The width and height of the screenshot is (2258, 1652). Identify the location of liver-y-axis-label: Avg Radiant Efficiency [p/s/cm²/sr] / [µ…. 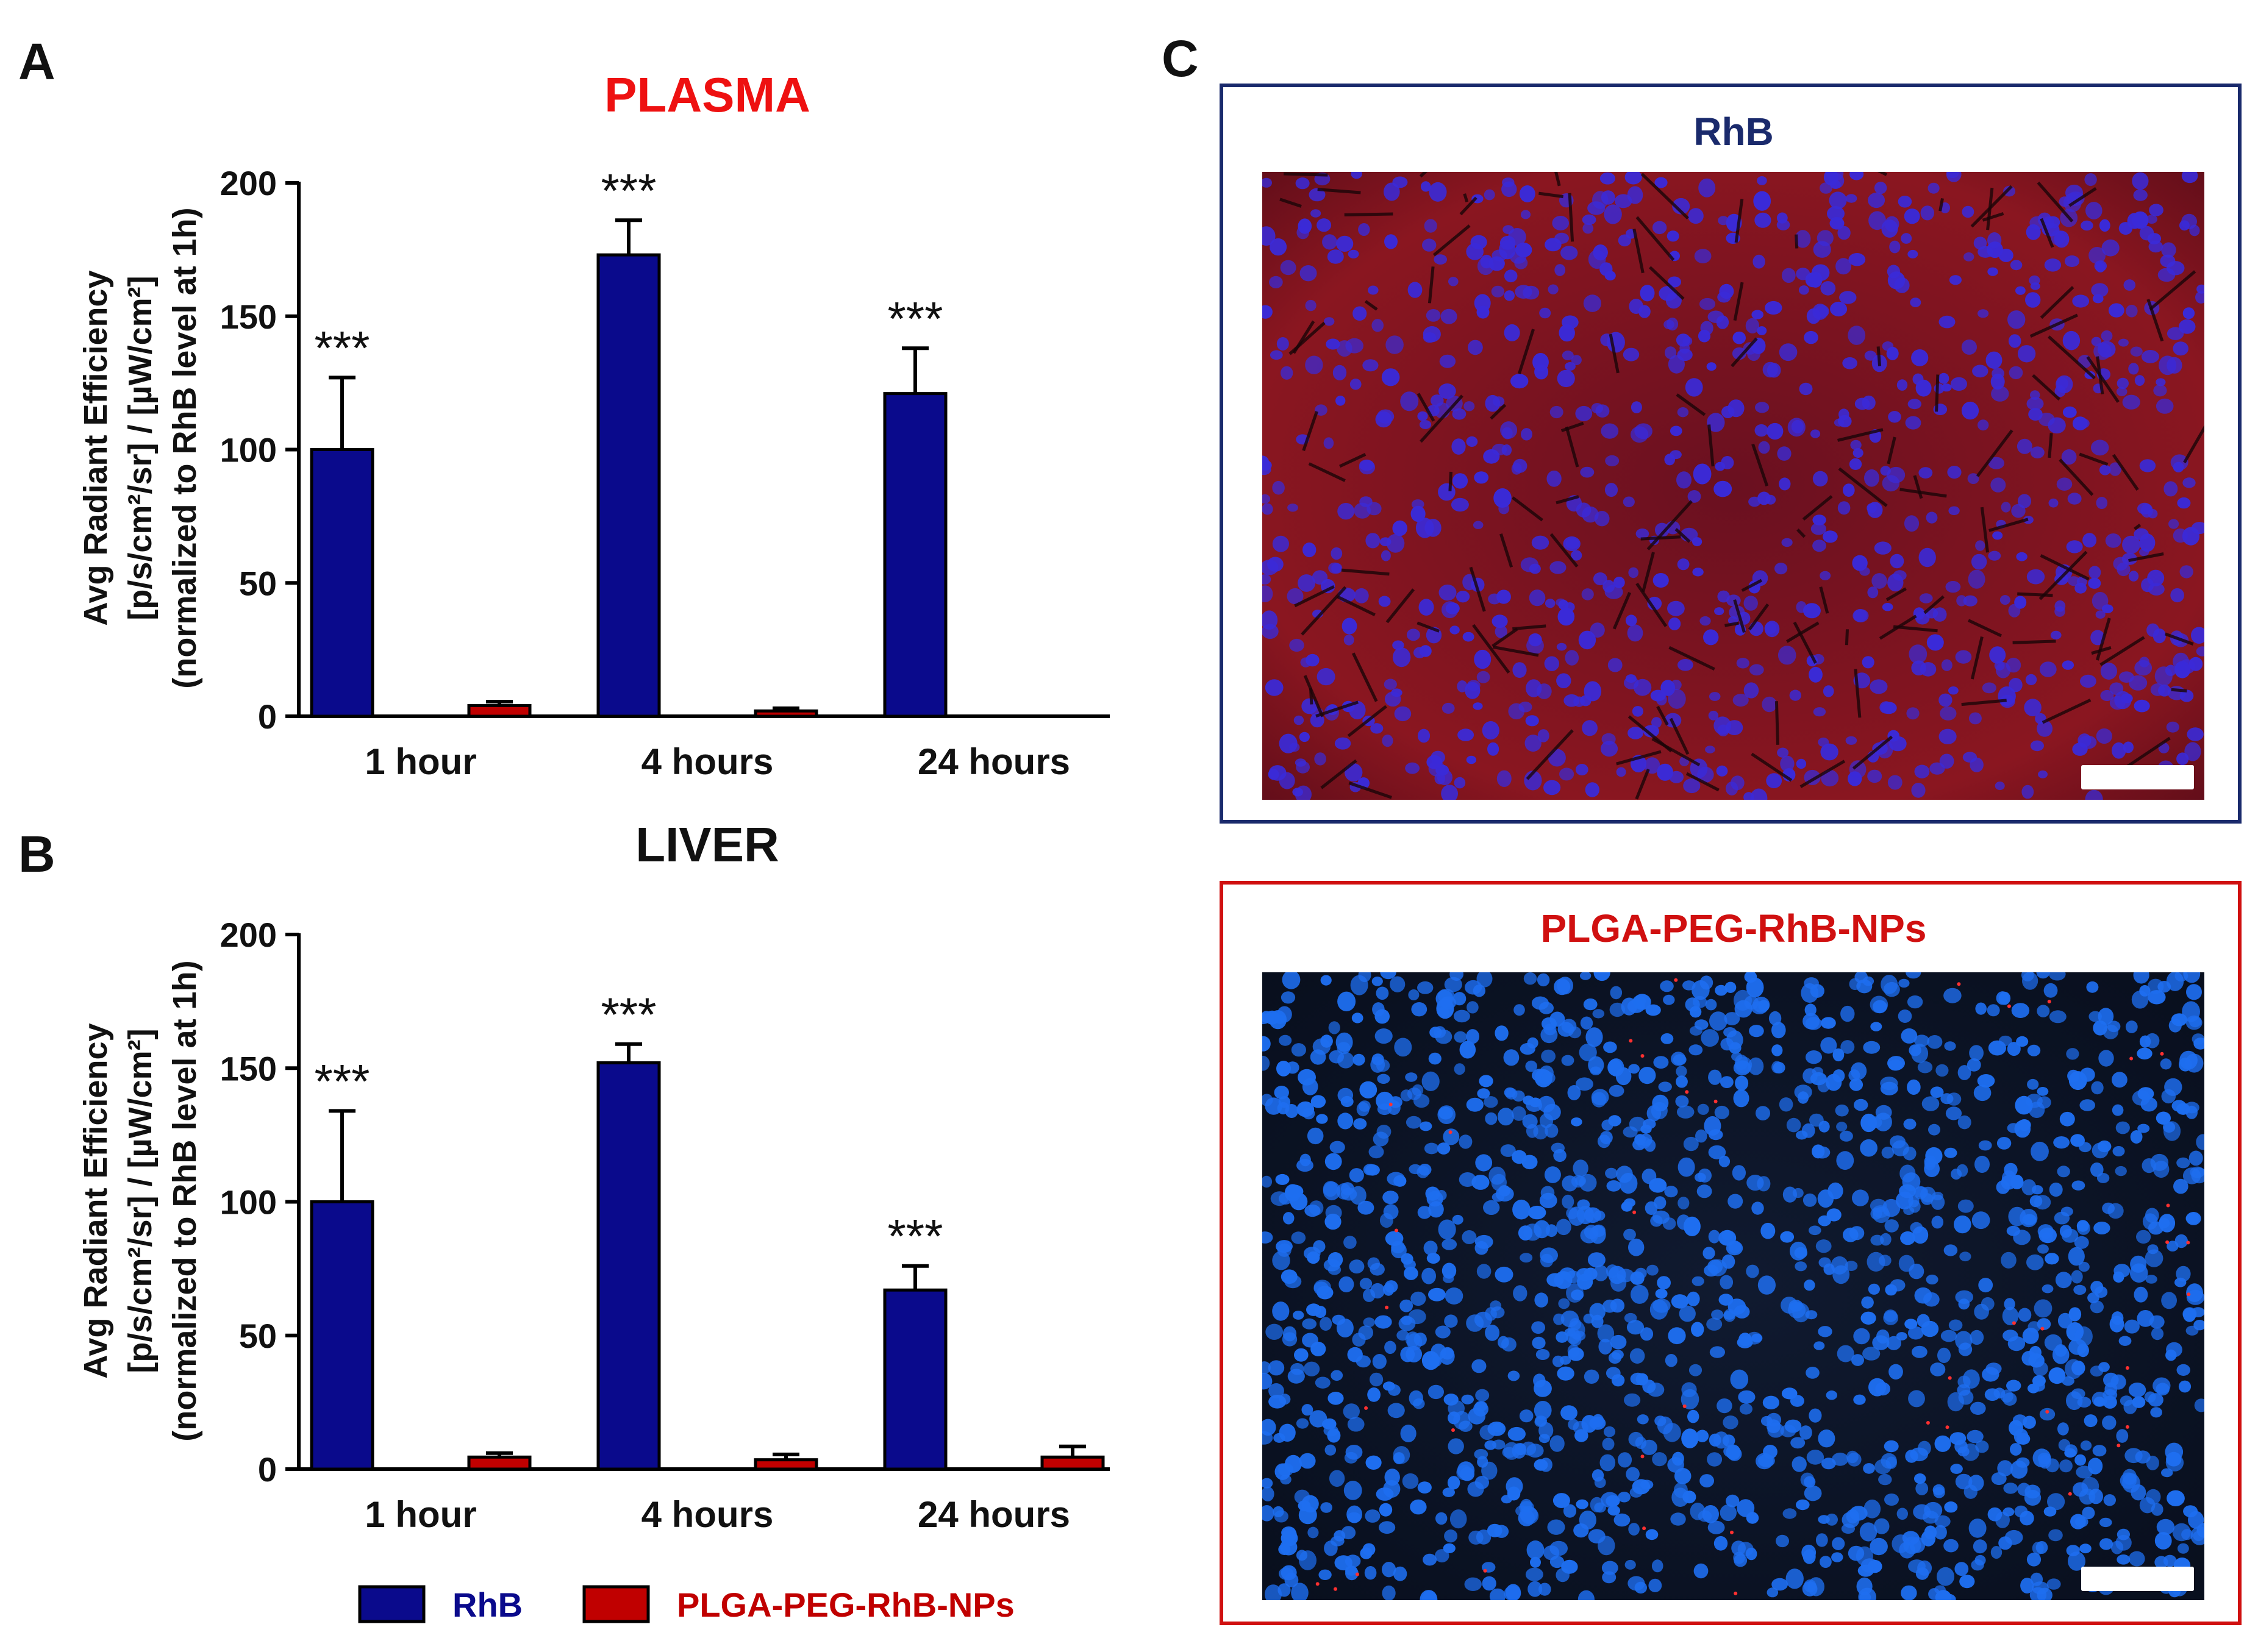
(140, 1200).